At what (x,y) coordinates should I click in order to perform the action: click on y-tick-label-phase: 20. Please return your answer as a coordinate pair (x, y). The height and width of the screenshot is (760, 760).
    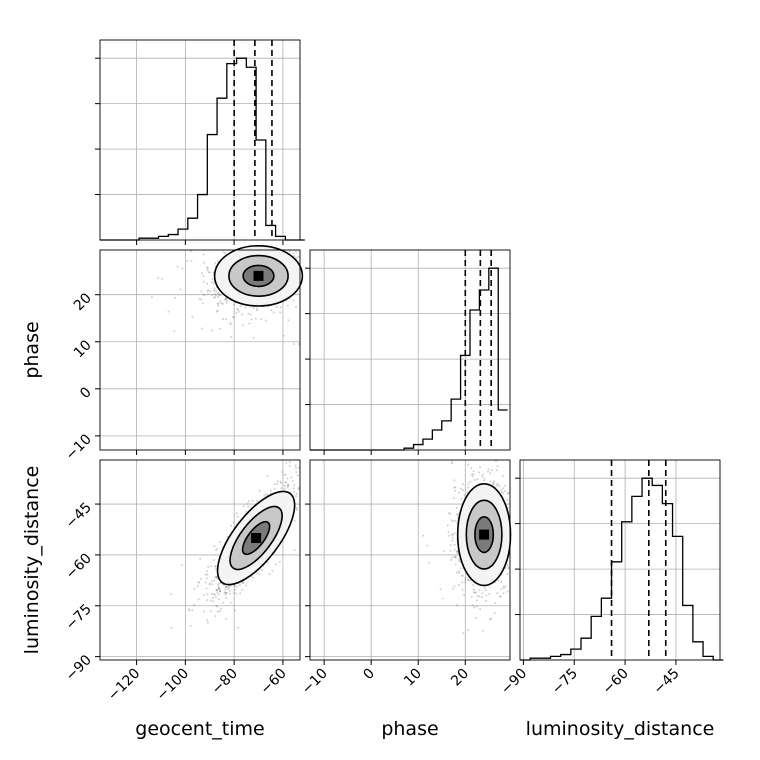
    Looking at the image, I should click on (83, 302).